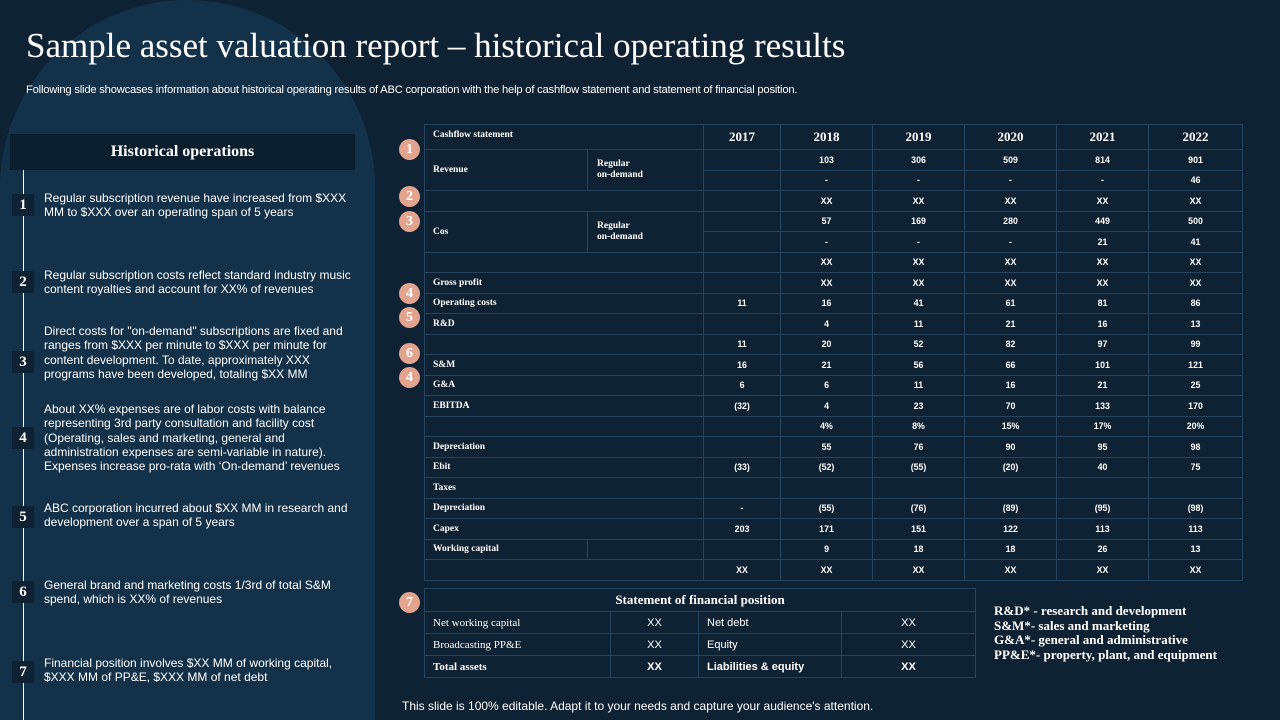 This screenshot has width=1280, height=720. What do you see at coordinates (919, 365) in the screenshot?
I see `table-cell: 56` at bounding box center [919, 365].